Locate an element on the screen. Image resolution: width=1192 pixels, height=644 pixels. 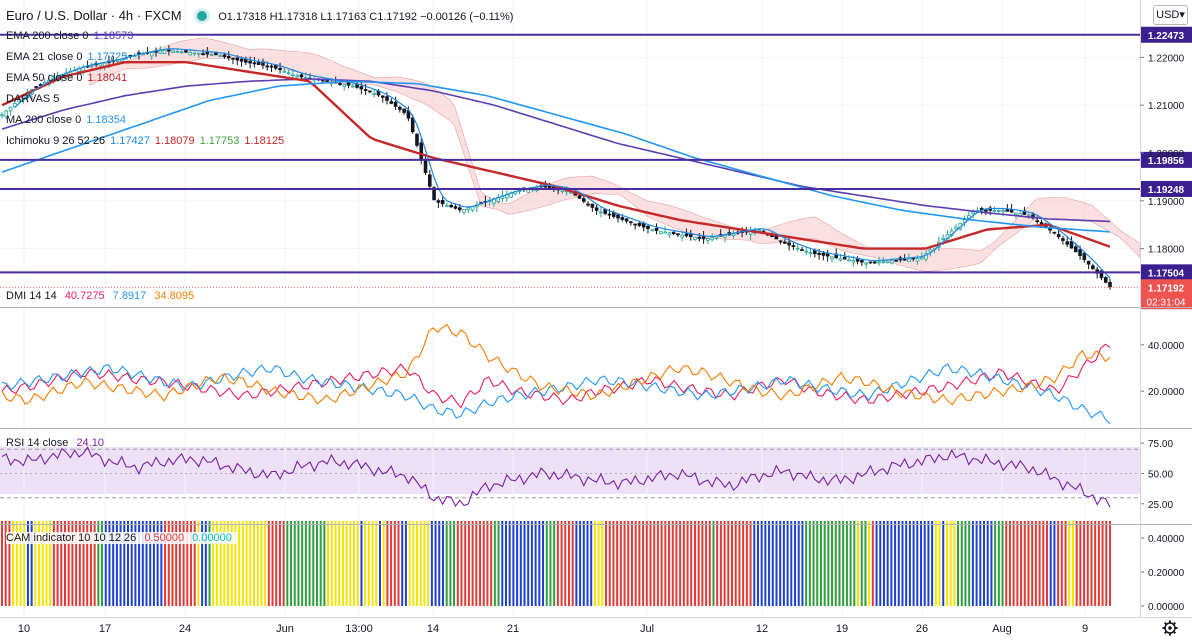
last-price-label: 1.17192 is located at coordinates (1166, 288).